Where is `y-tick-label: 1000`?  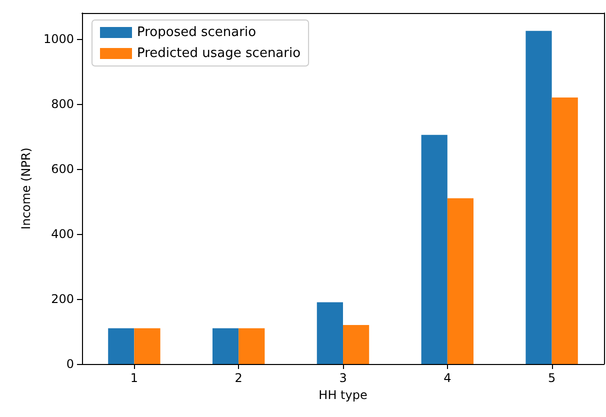
y-tick-label: 1000 is located at coordinates (58, 39).